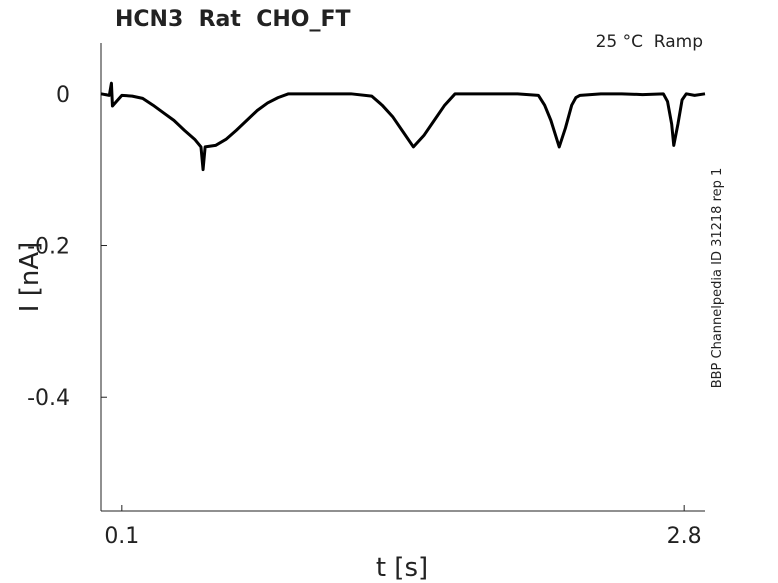  I want to click on x-tick-label: 0.1, so click(121, 536).